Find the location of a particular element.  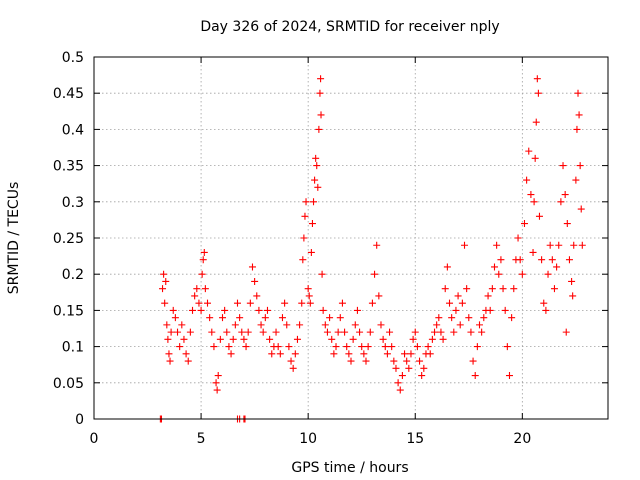

x-tick-label: 5 is located at coordinates (201, 439).